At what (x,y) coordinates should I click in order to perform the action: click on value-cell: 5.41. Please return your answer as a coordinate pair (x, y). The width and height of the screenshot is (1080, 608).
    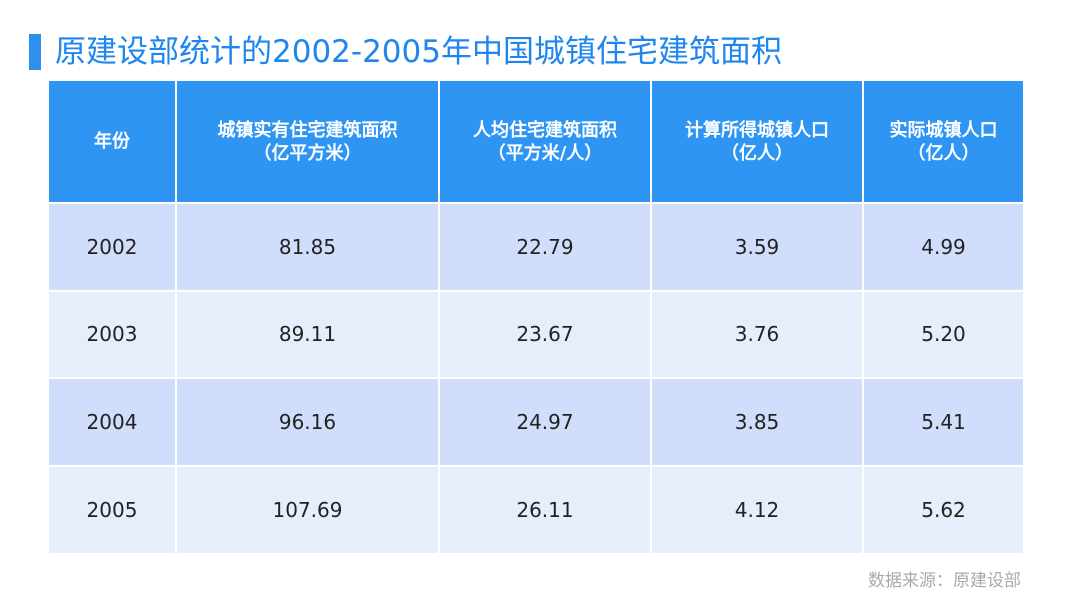
    Looking at the image, I should click on (943, 422).